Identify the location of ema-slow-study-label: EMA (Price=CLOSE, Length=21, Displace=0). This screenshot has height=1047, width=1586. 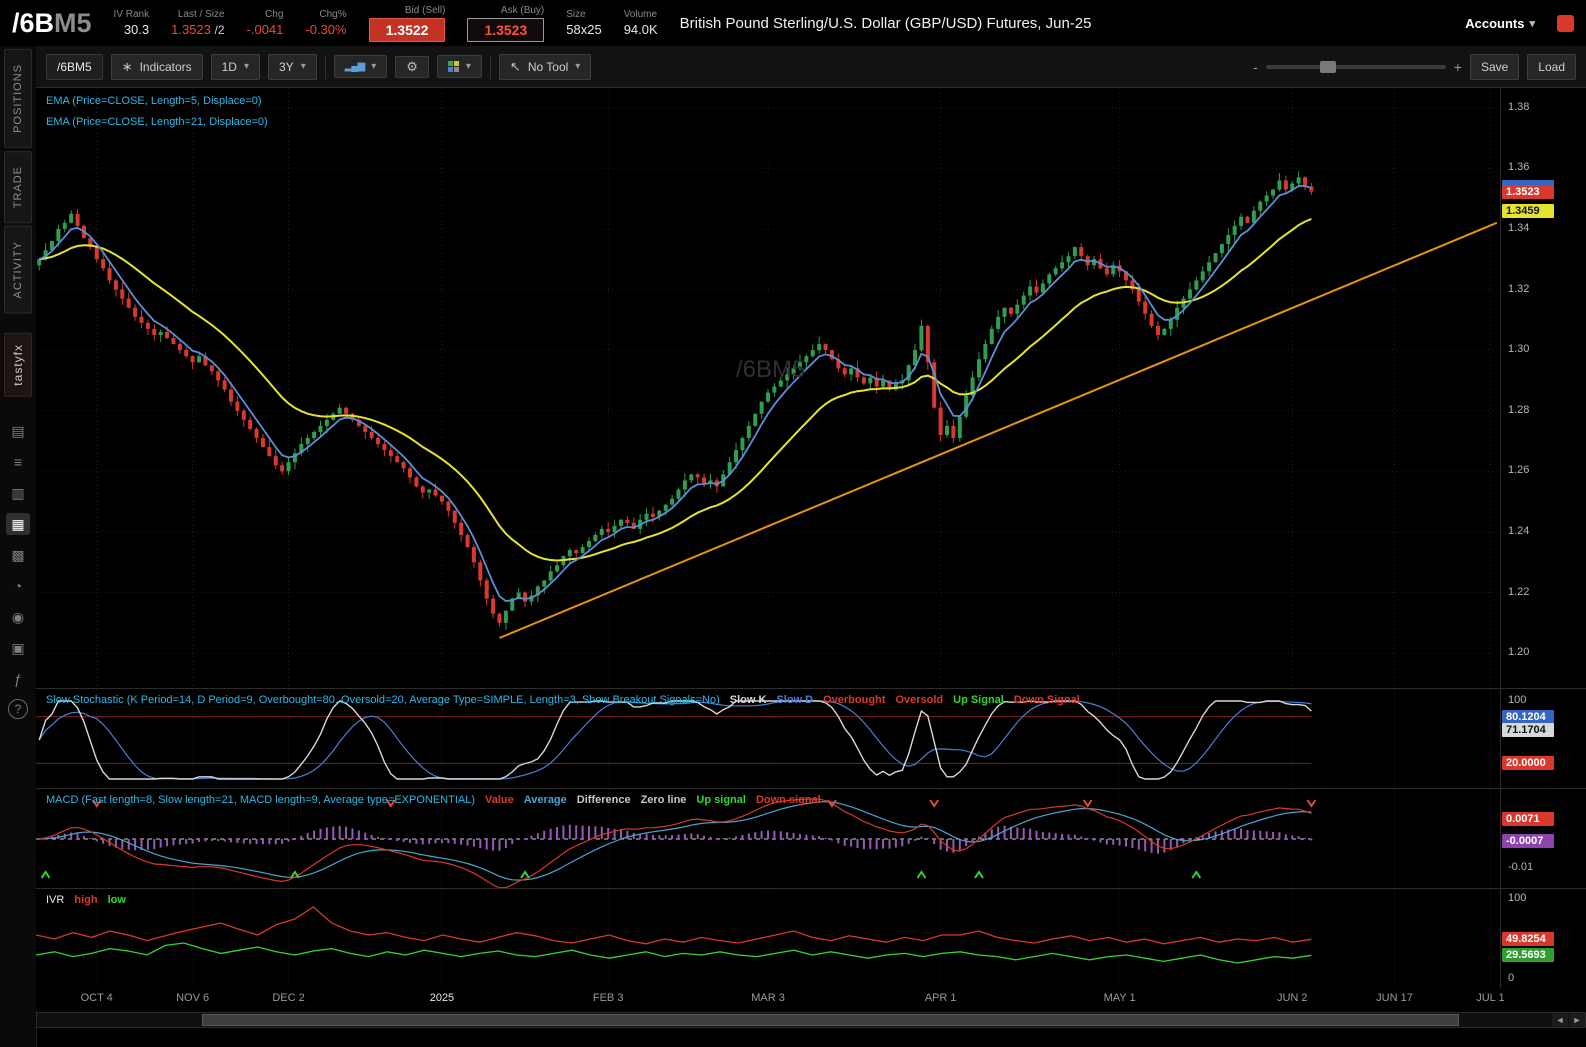
(157, 122).